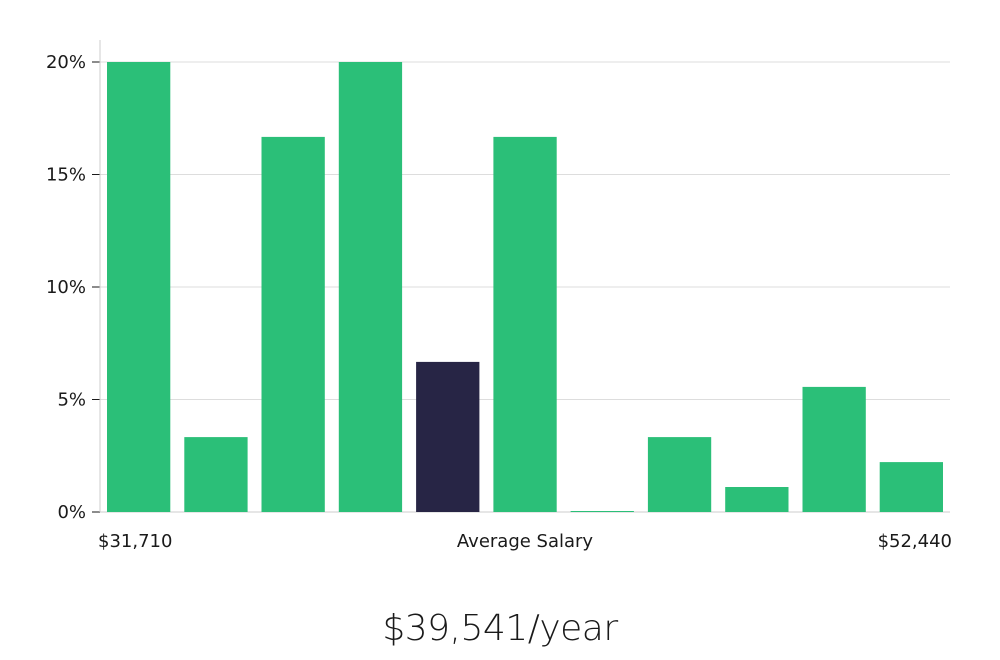 The height and width of the screenshot is (660, 1000). I want to click on y-axis-ticks: 0% 5% 10% 15% 20%, so click(73, 287).